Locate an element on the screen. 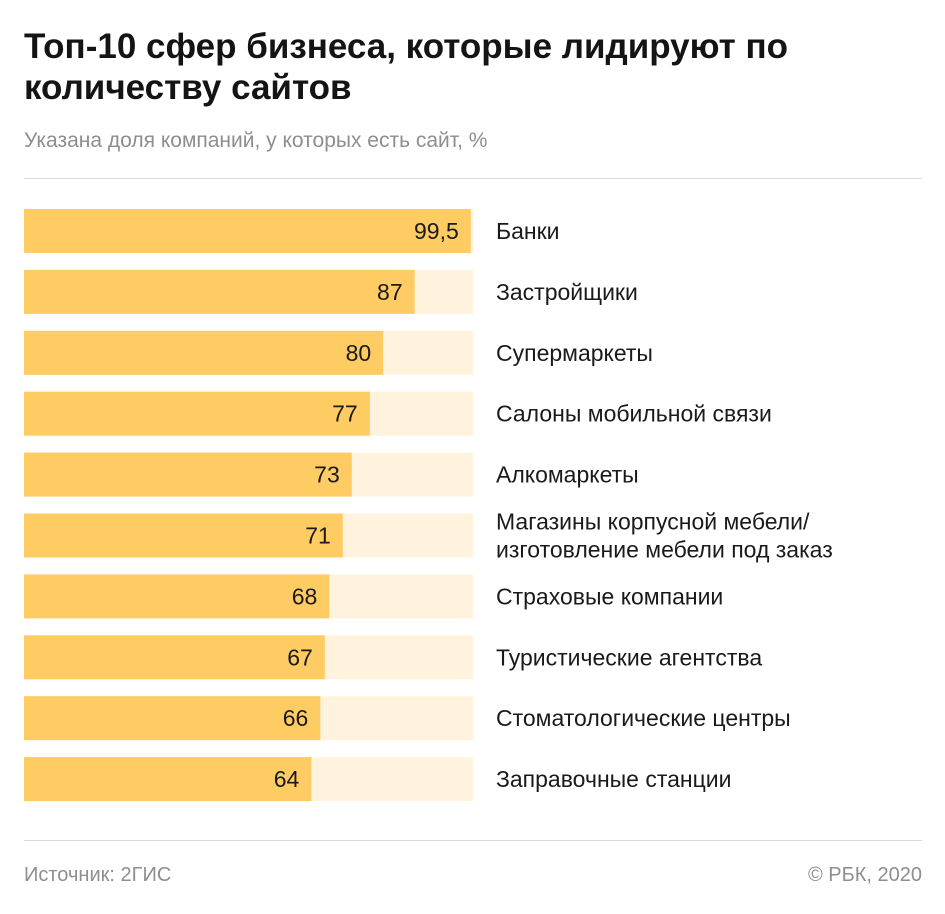  bar-value-label: 64 is located at coordinates (287, 779).